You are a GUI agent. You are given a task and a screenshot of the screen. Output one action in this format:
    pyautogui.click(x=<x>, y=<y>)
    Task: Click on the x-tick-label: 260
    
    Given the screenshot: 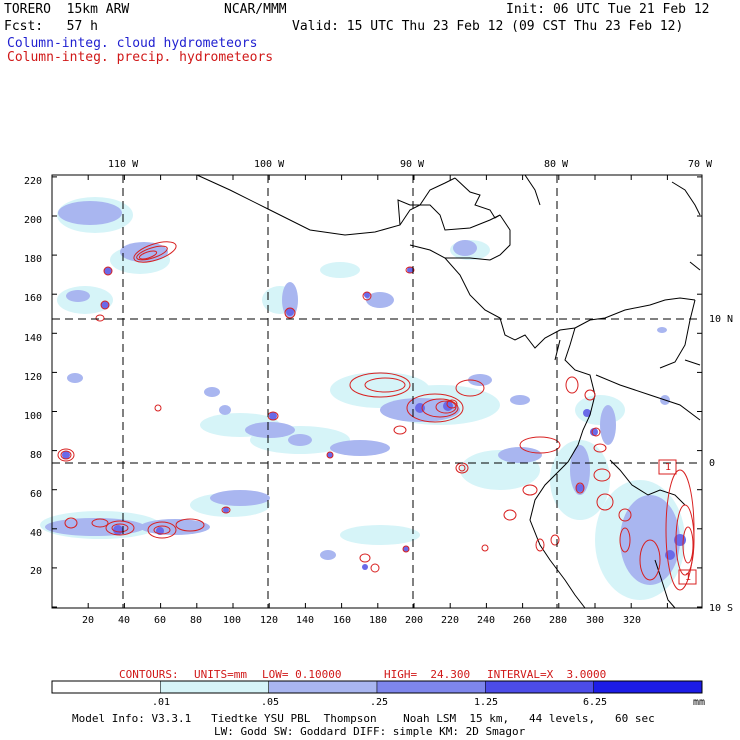 What is the action you would take?
    pyautogui.click(x=522, y=620)
    